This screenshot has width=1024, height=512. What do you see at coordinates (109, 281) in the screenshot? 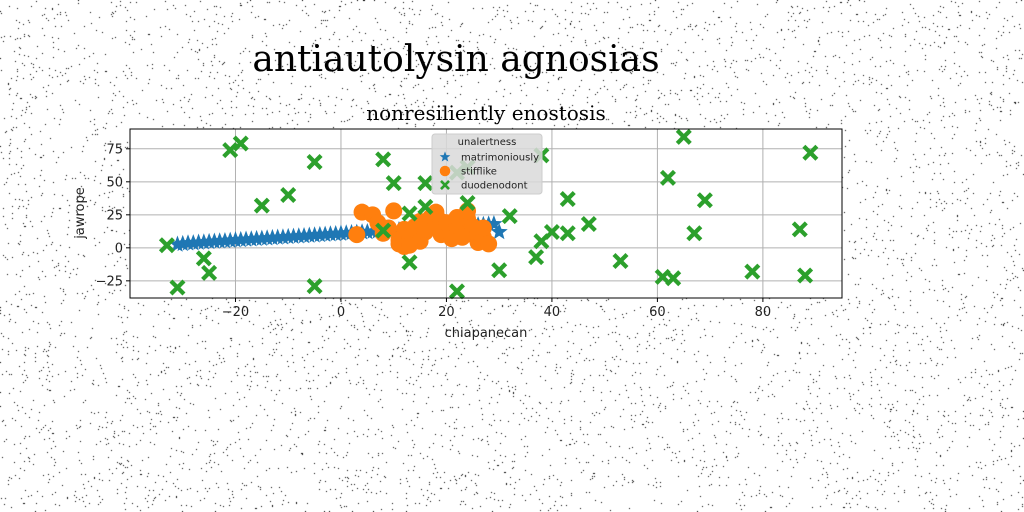
I see `y-tick-label: −25` at bounding box center [109, 281].